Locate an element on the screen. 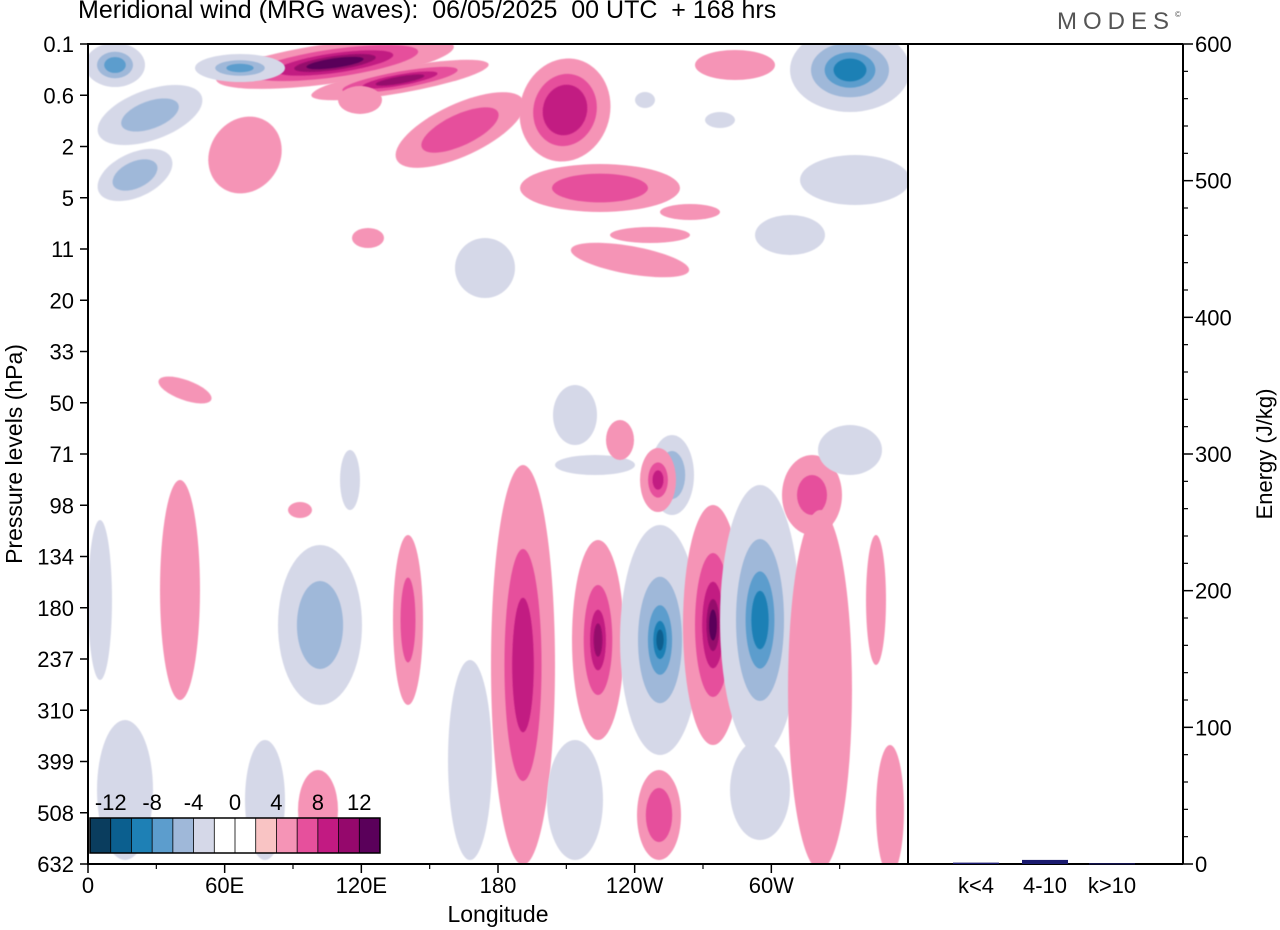 Image resolution: width=1280 pixels, height=930 pixels. y-tick-label: 33 is located at coordinates (62, 352).